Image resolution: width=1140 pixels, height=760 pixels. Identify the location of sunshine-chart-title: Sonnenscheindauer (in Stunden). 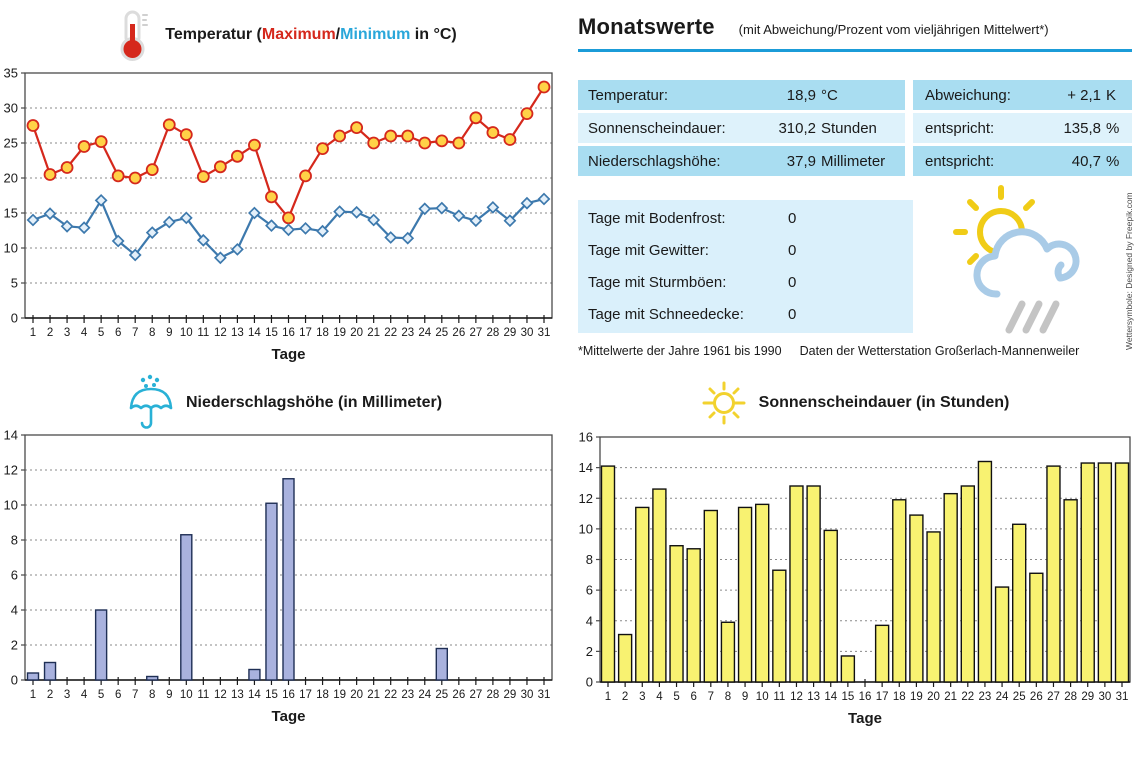
(855, 403).